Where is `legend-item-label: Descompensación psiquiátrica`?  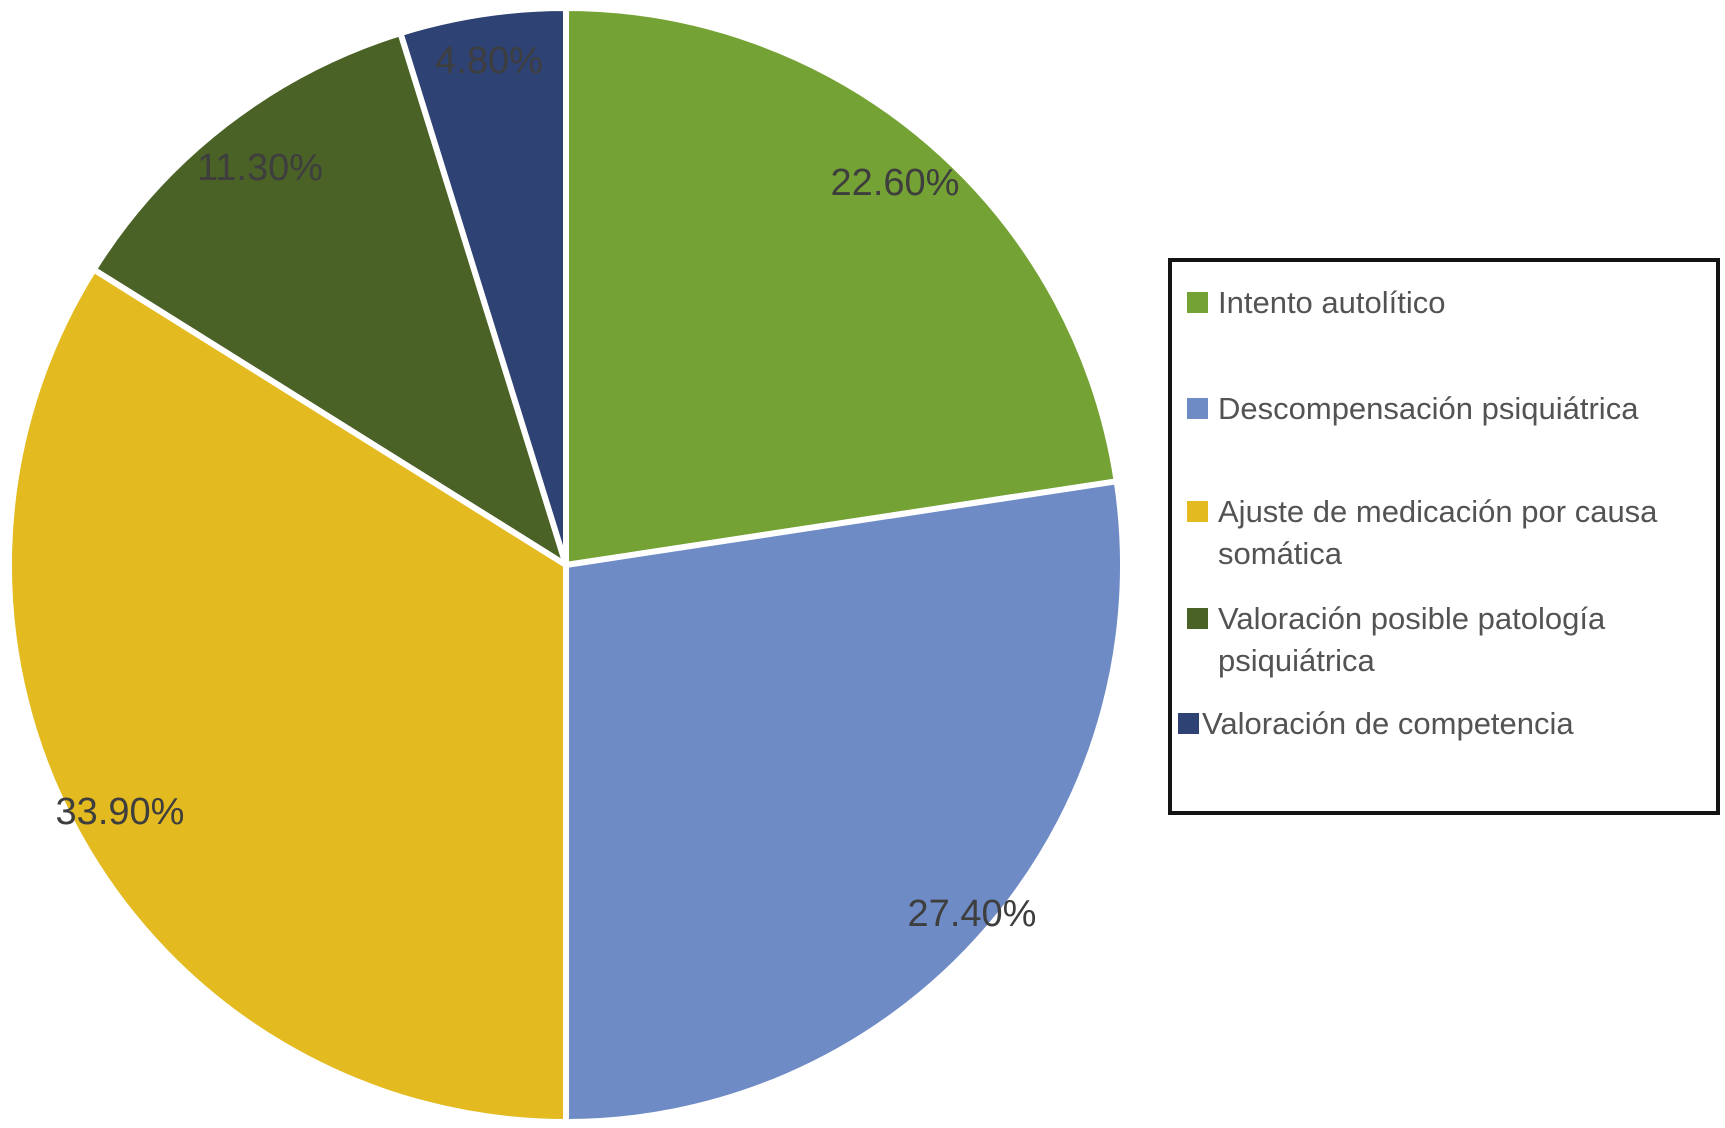
legend-item-label: Descompensación psiquiátrica is located at coordinates (1428, 408).